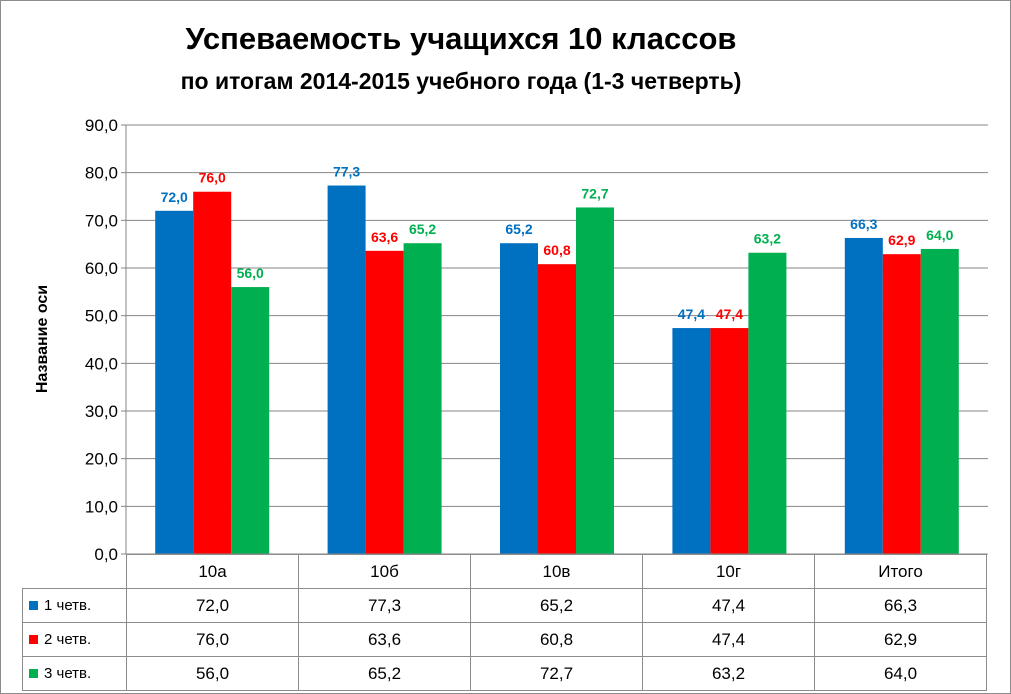 This screenshot has height=694, width=1011. Describe the element at coordinates (101, 363) in the screenshot. I see `y-tick-label: 40,0` at that location.